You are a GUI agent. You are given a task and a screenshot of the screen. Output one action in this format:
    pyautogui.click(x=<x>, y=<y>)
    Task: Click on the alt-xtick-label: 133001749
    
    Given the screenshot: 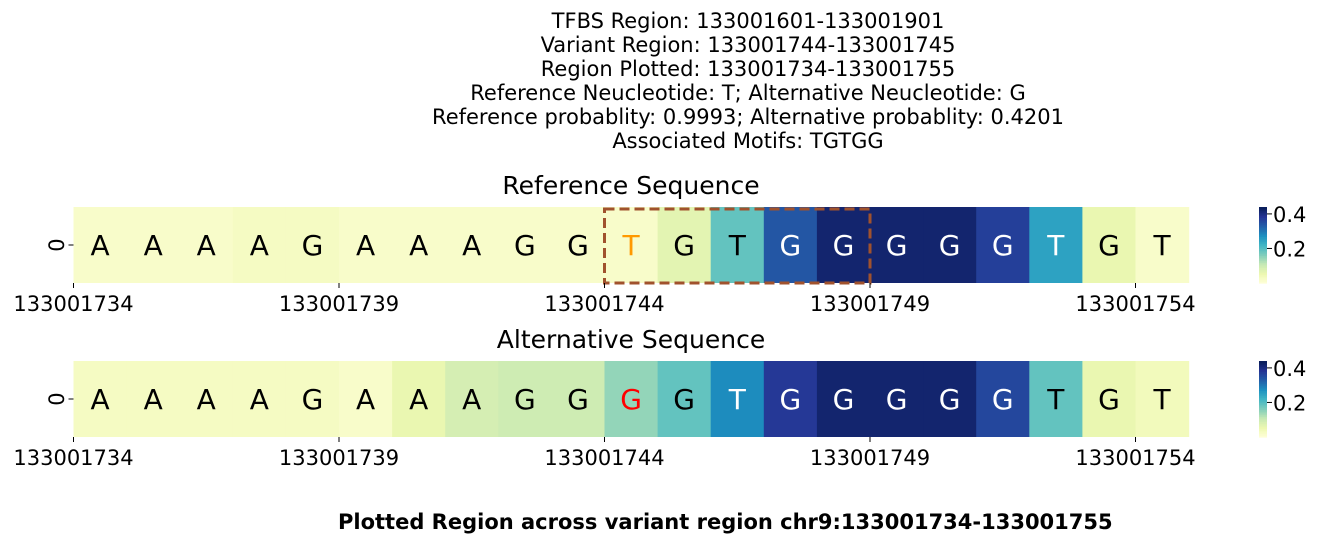 What is the action you would take?
    pyautogui.click(x=870, y=458)
    